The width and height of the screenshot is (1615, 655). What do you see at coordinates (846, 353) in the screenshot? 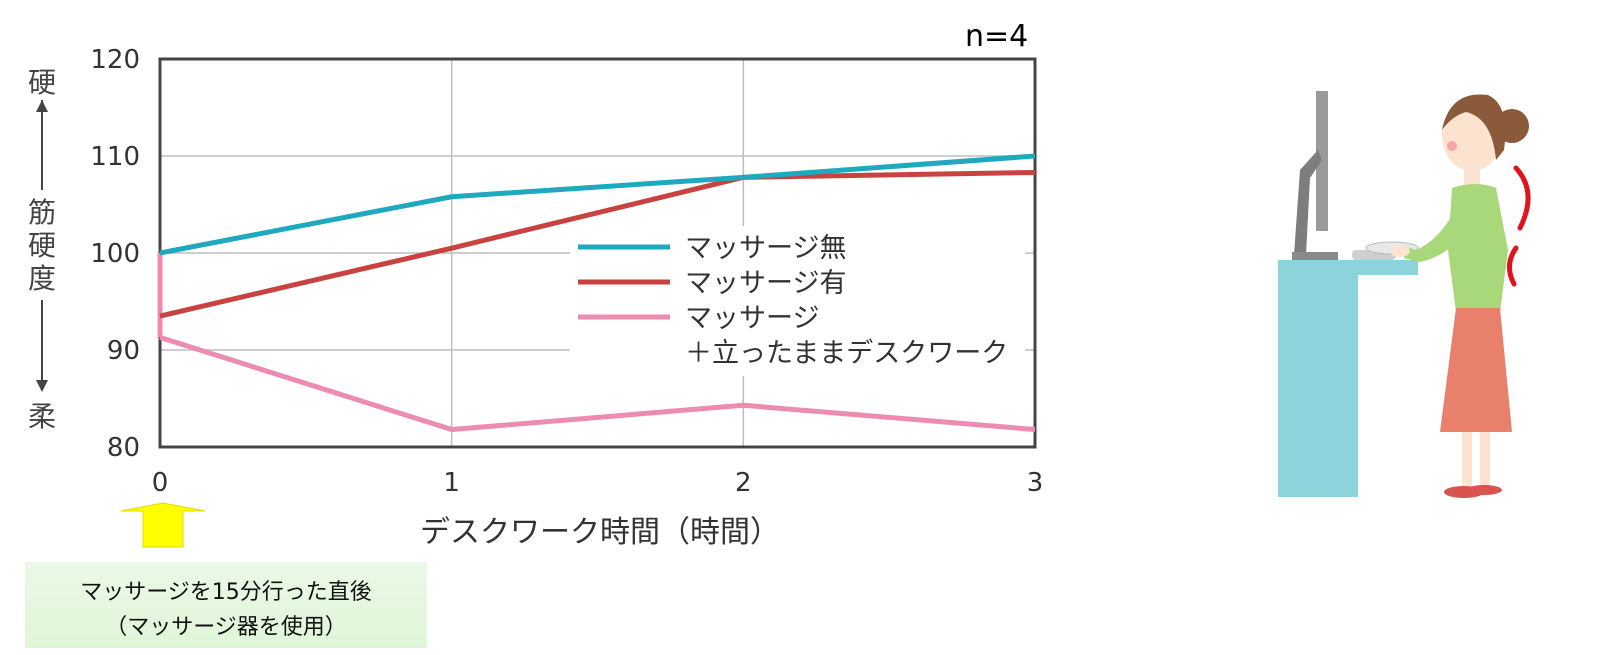
I see `legend-label-massage-standing-2: ＋立ったままデスクワーク` at bounding box center [846, 353].